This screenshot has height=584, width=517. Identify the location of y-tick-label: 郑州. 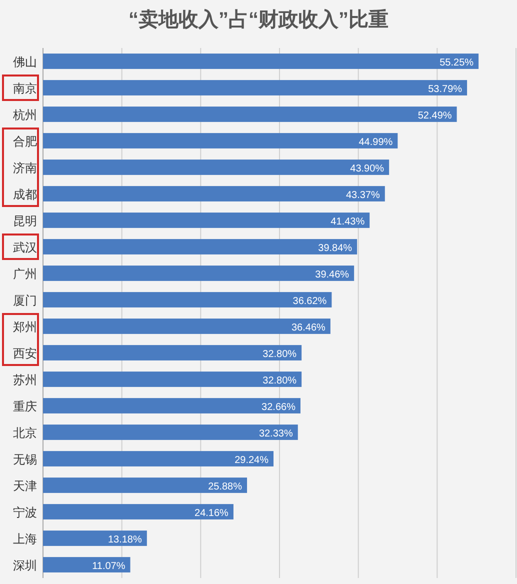
(25, 327).